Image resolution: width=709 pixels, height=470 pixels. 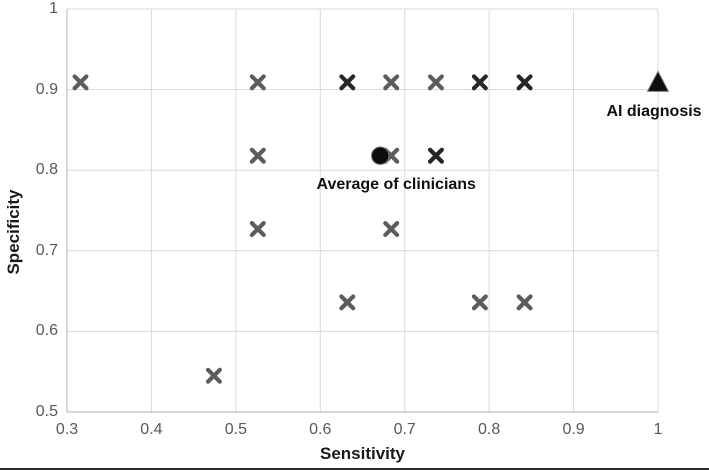 What do you see at coordinates (404, 429) in the screenshot?
I see `x-tick-label: 0.7` at bounding box center [404, 429].